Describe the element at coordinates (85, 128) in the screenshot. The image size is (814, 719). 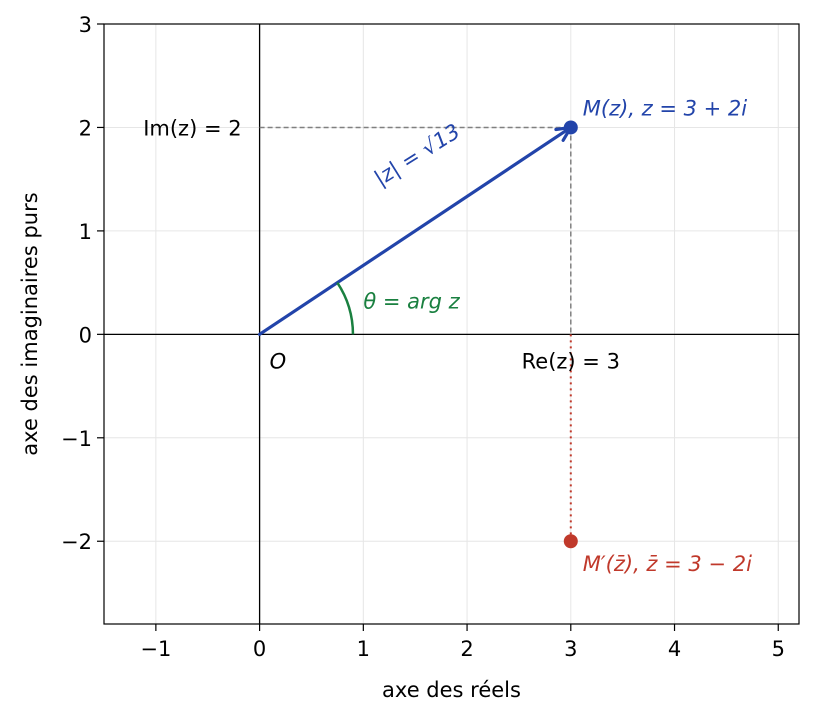
I see `y-tick-label: 2` at that location.